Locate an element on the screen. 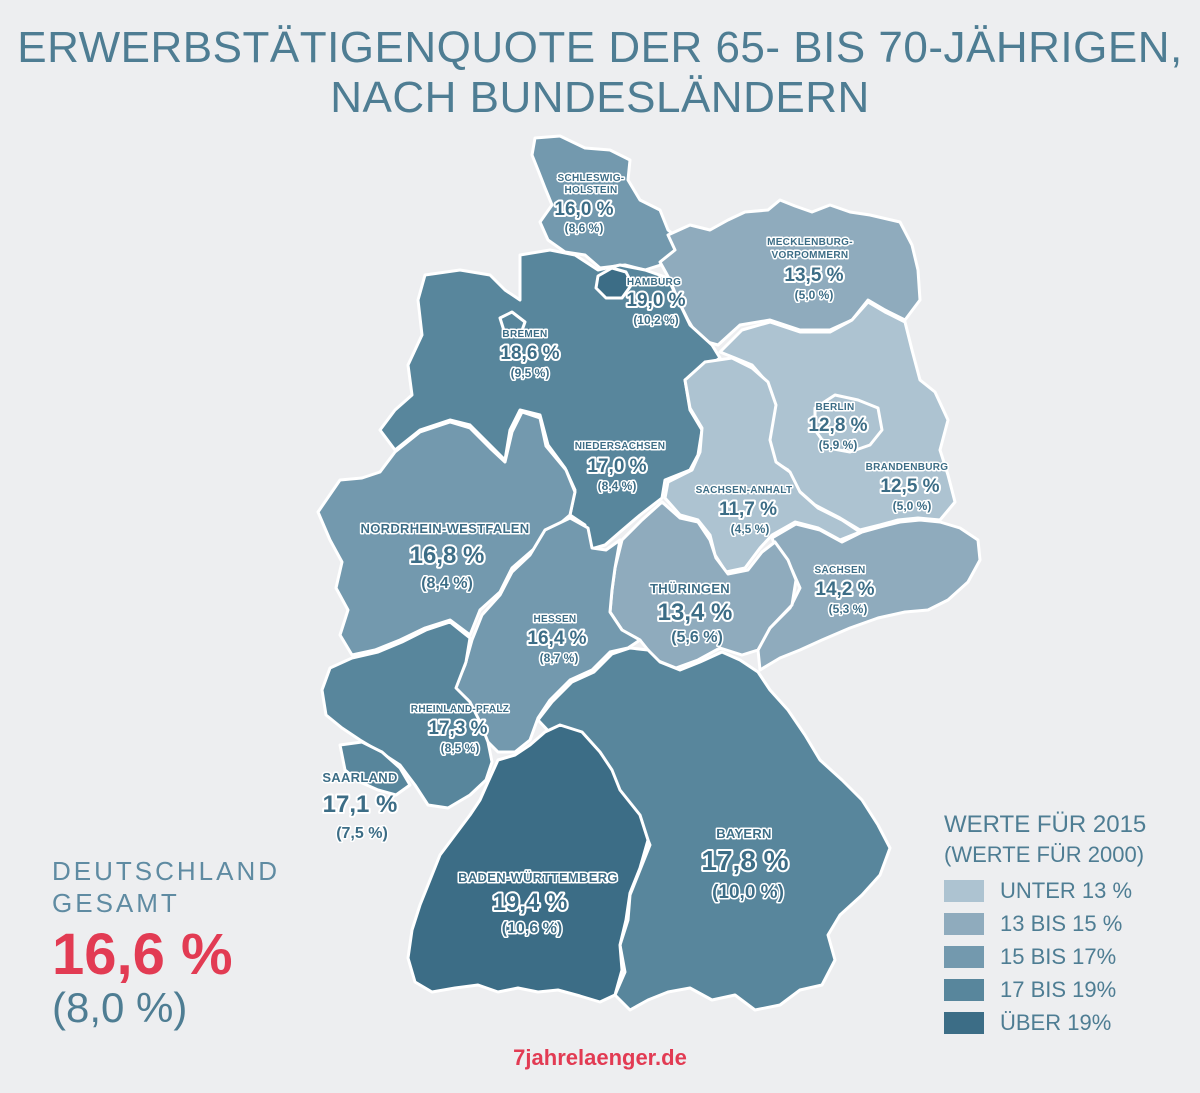 This screenshot has height=1093, width=1200. total-old-value: (8,0 %) is located at coordinates (120, 1007).